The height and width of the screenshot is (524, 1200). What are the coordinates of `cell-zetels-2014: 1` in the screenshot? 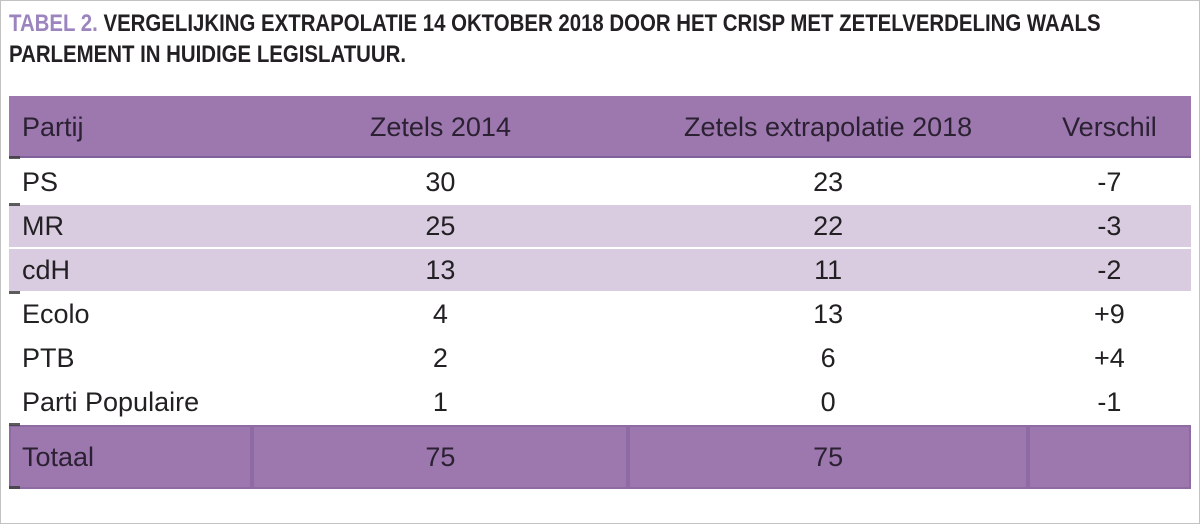 It's located at (440, 403).